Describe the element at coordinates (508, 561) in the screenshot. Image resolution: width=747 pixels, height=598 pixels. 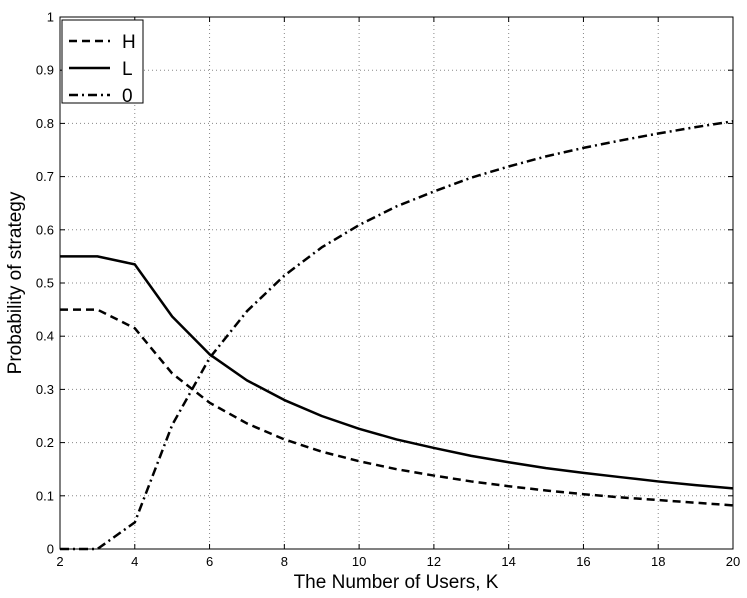
I see `x-tick-label: 14` at that location.